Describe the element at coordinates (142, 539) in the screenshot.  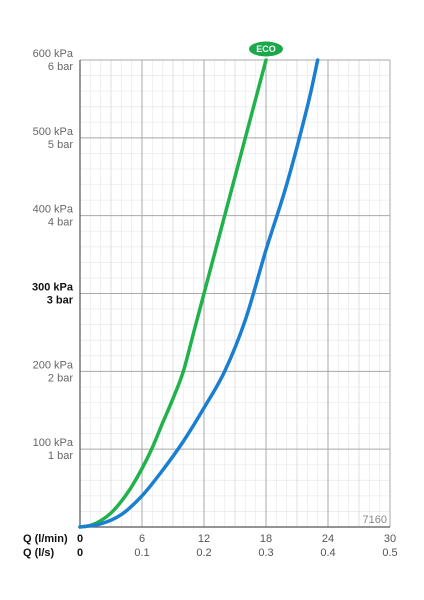
I see `x-tick-label-lmin: 6` at that location.